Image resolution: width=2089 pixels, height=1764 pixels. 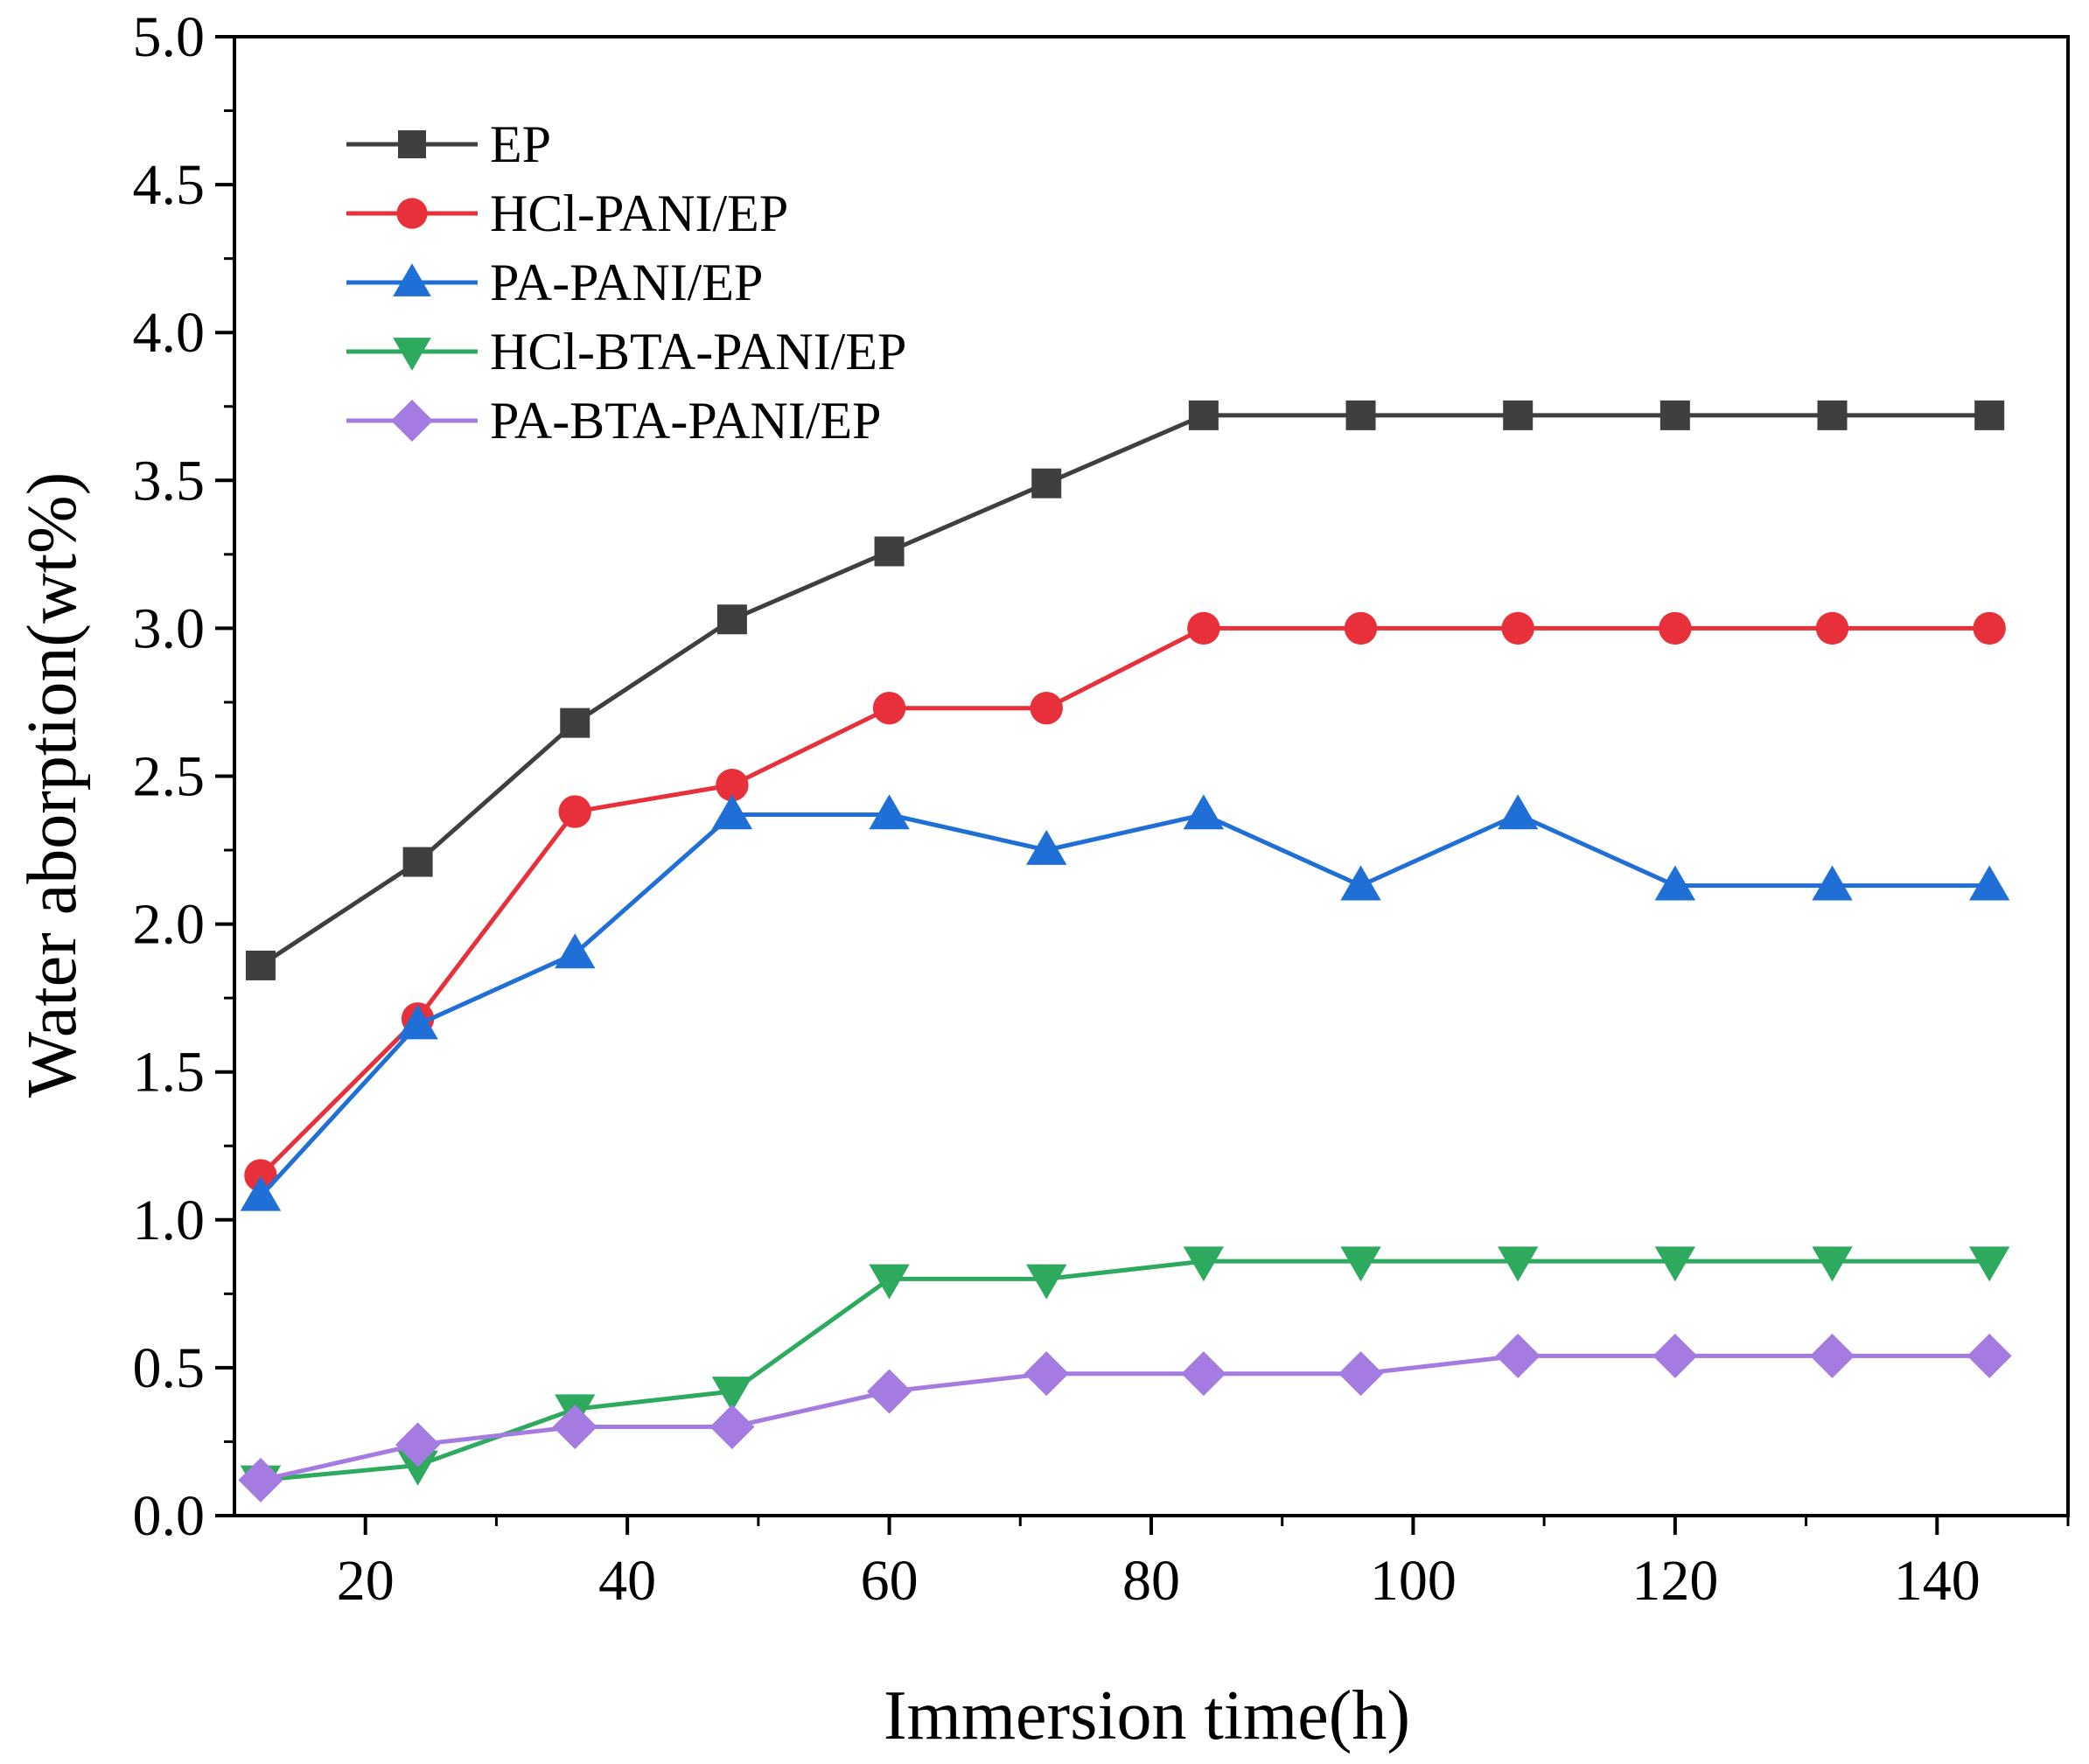 I want to click on legend-item: PA-PANI/EP, so click(x=554, y=282).